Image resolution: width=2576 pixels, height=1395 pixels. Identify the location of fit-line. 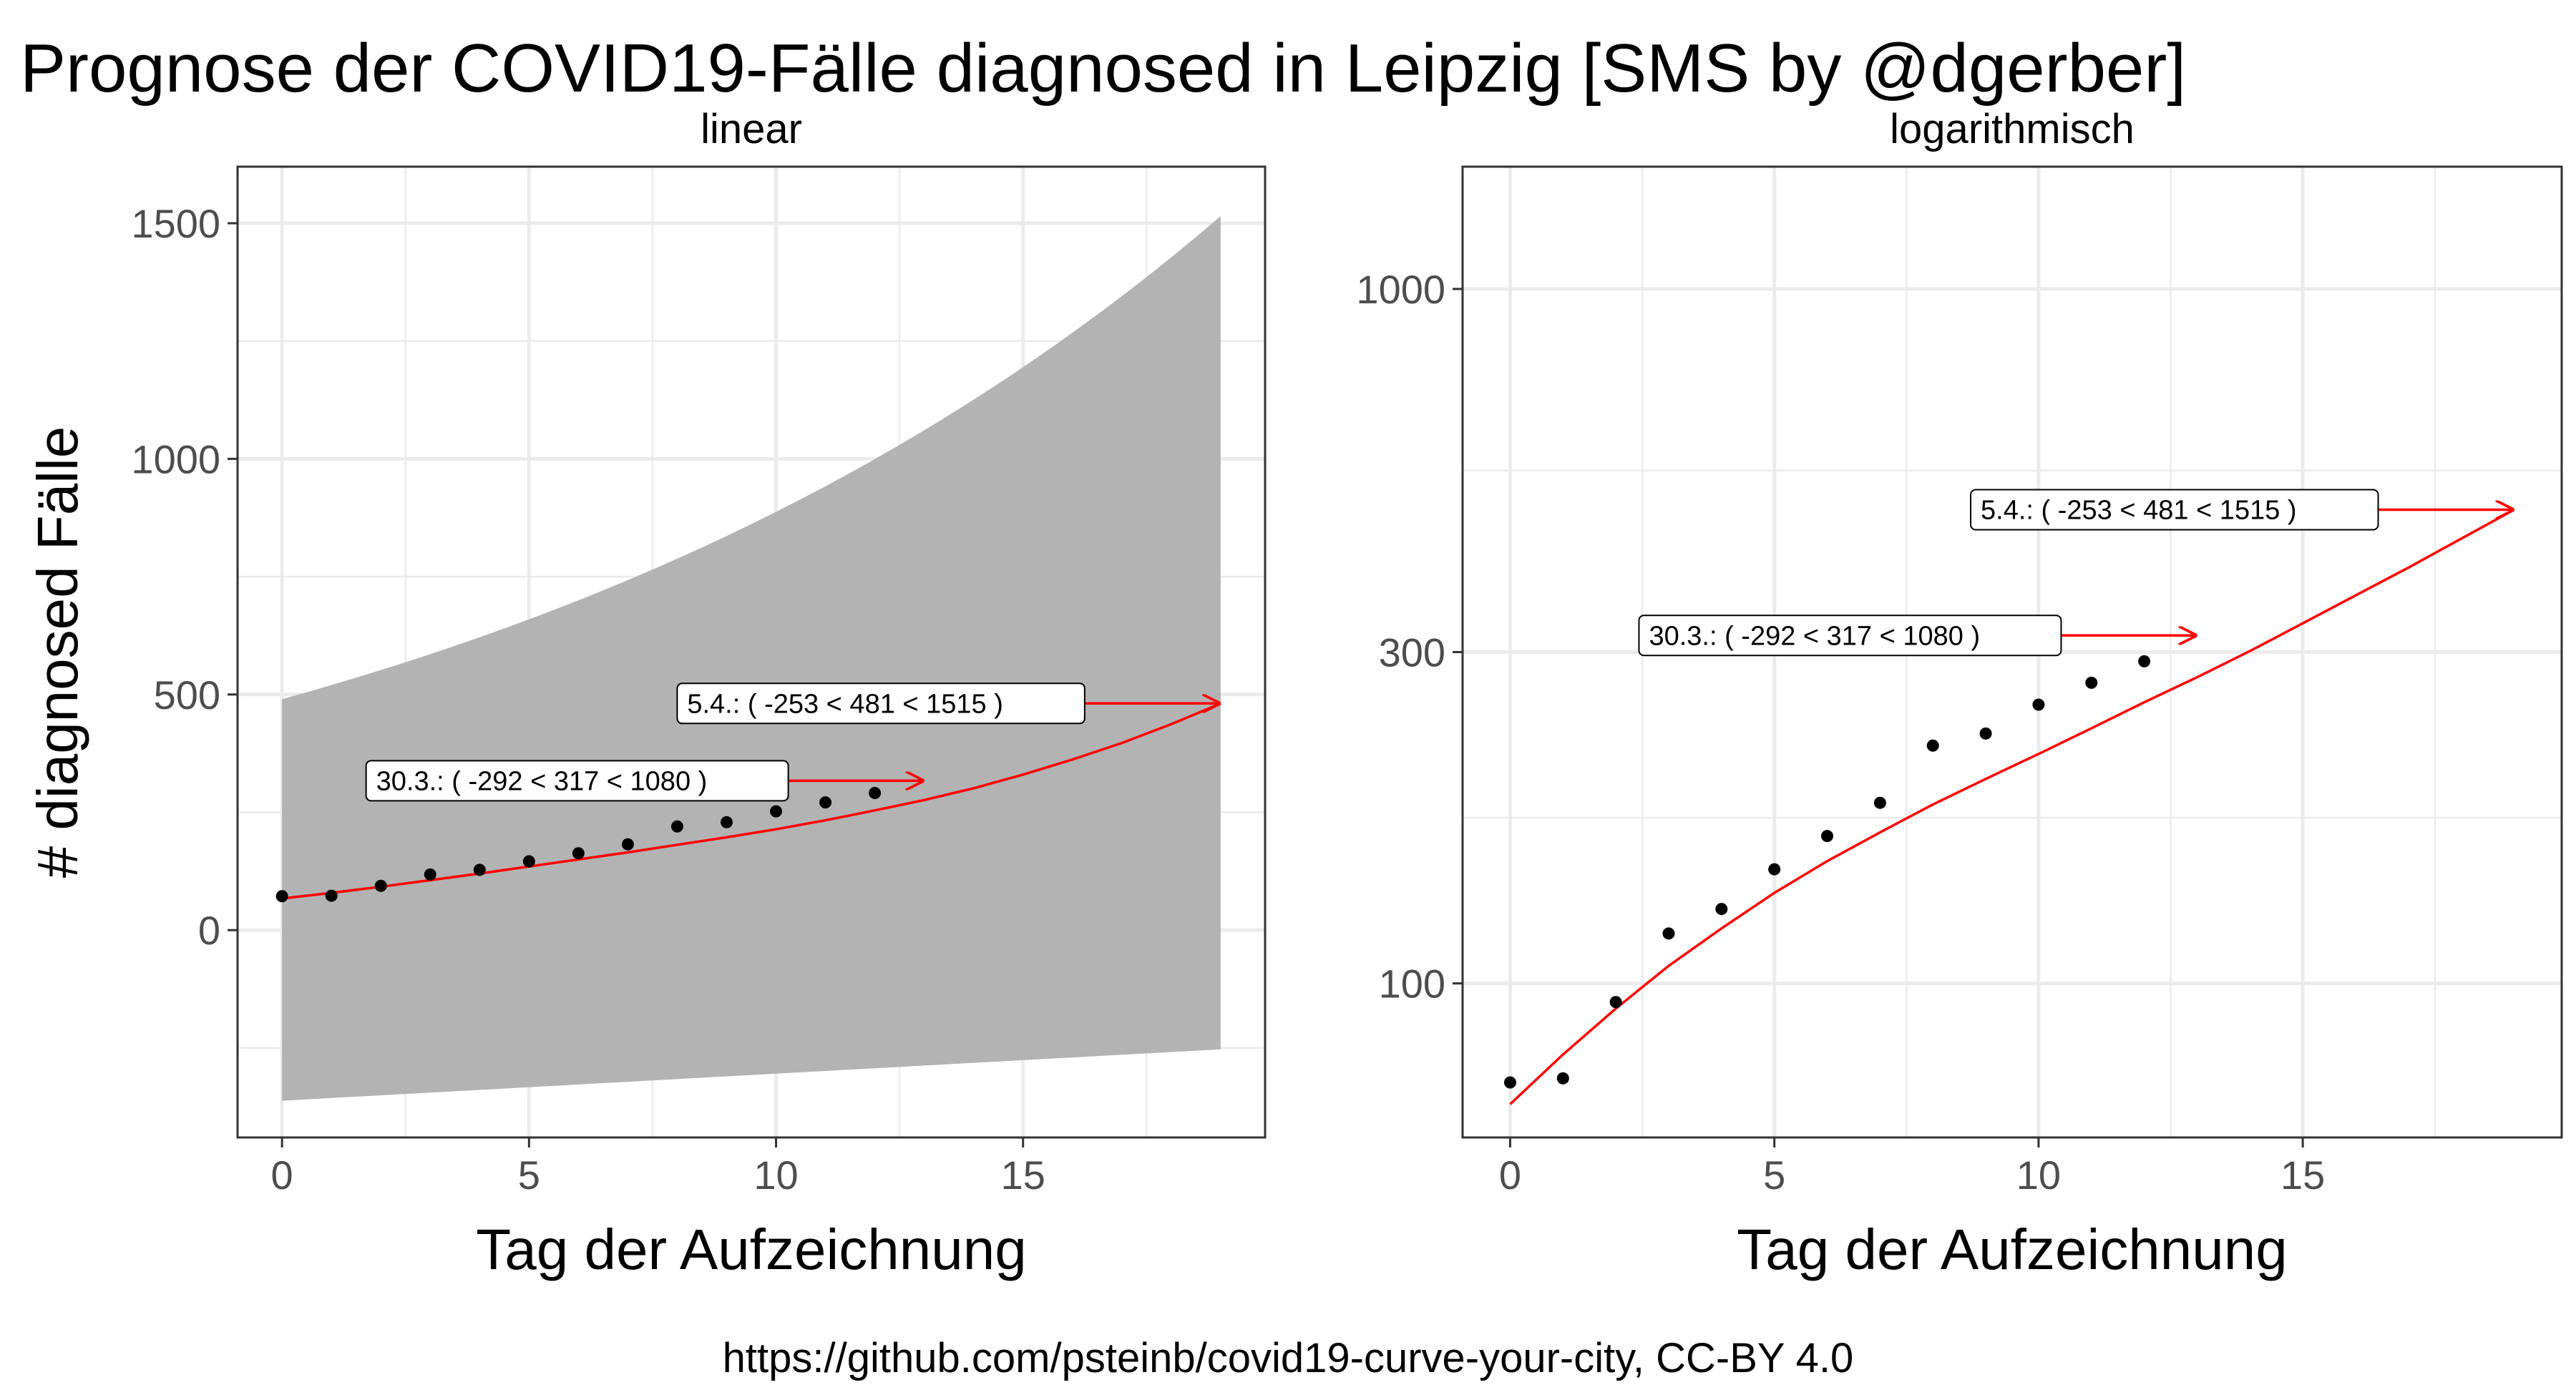
(751, 801).